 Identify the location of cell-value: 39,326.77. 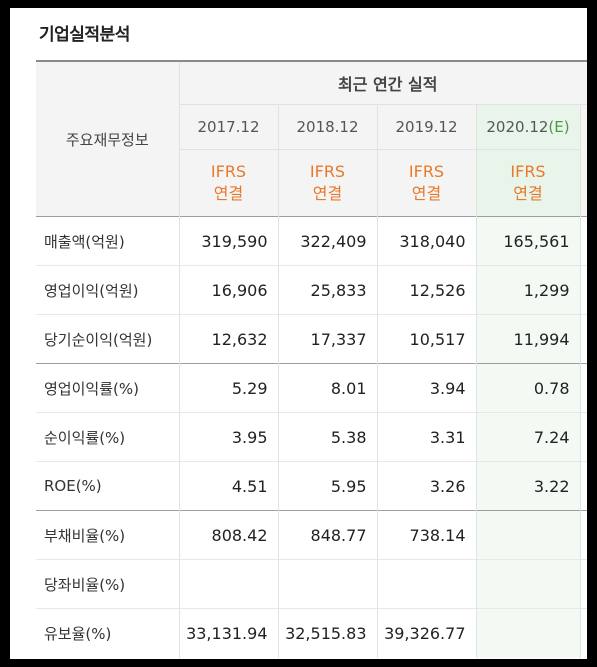
(427, 633).